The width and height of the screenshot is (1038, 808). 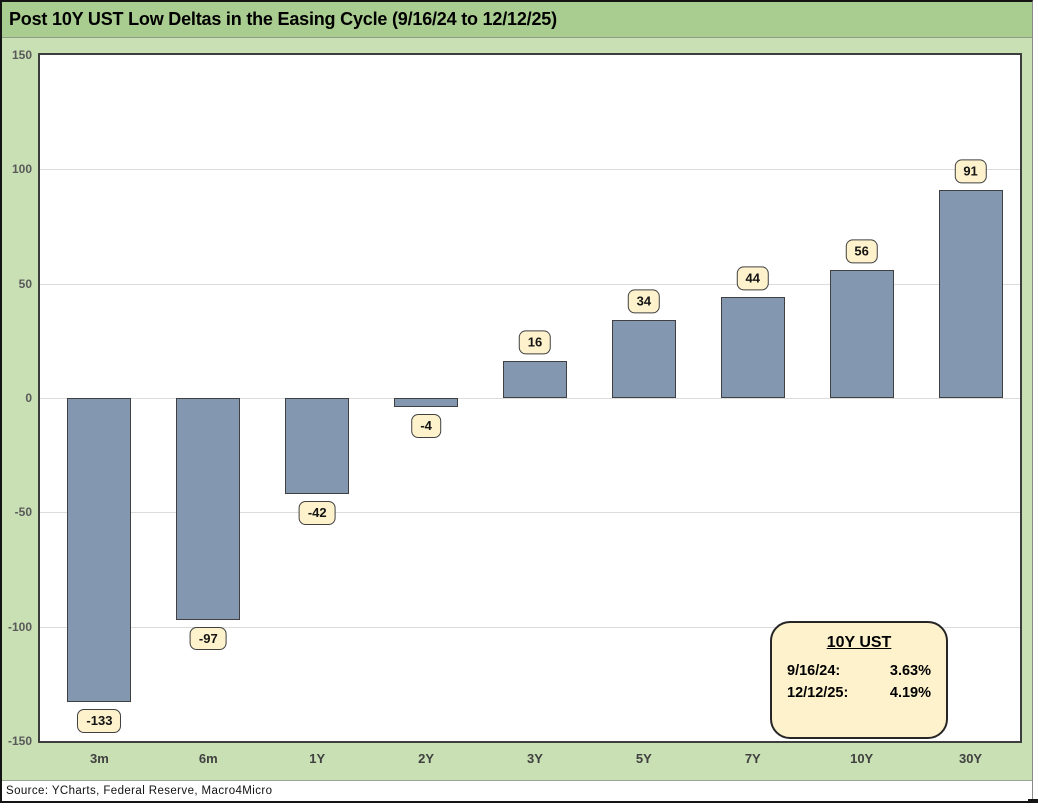 I want to click on data-label-5Y: 34, so click(x=644, y=301).